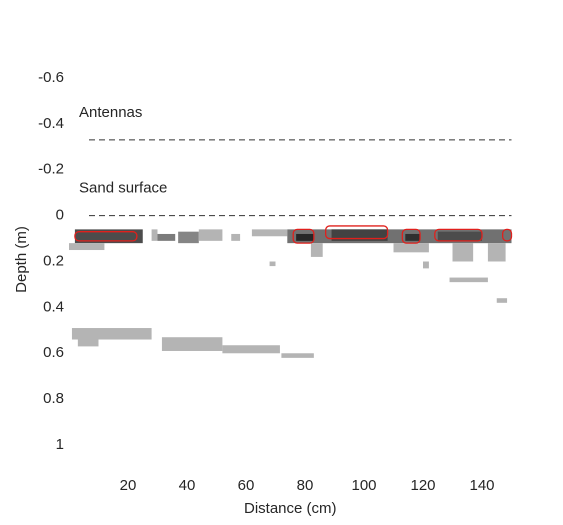  I want to click on x-tick-label: 40, so click(187, 485).